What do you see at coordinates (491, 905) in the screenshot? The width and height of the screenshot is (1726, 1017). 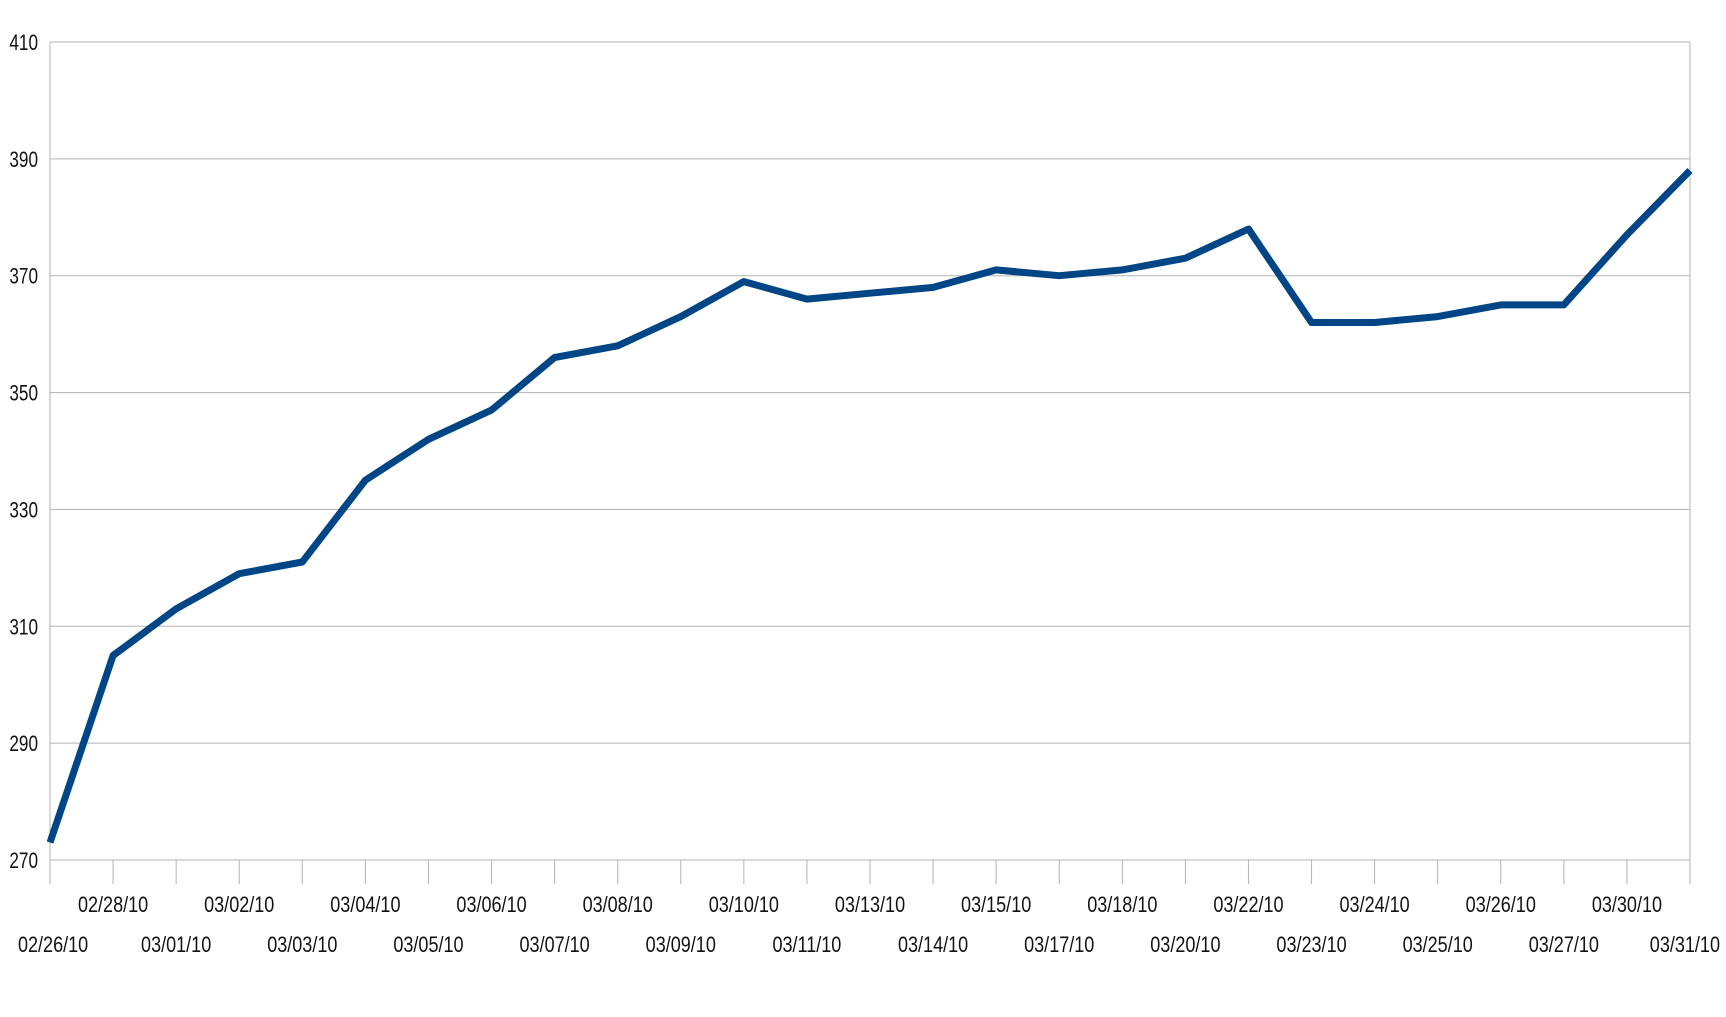 I see `x-tick-label: 03/06/10` at bounding box center [491, 905].